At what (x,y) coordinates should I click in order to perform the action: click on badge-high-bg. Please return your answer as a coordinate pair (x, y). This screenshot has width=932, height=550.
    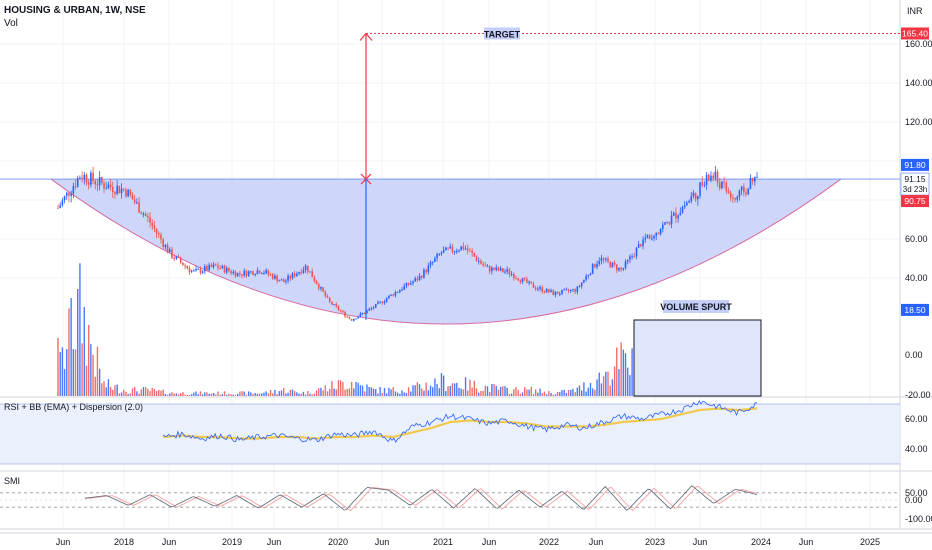
    Looking at the image, I should click on (915, 164).